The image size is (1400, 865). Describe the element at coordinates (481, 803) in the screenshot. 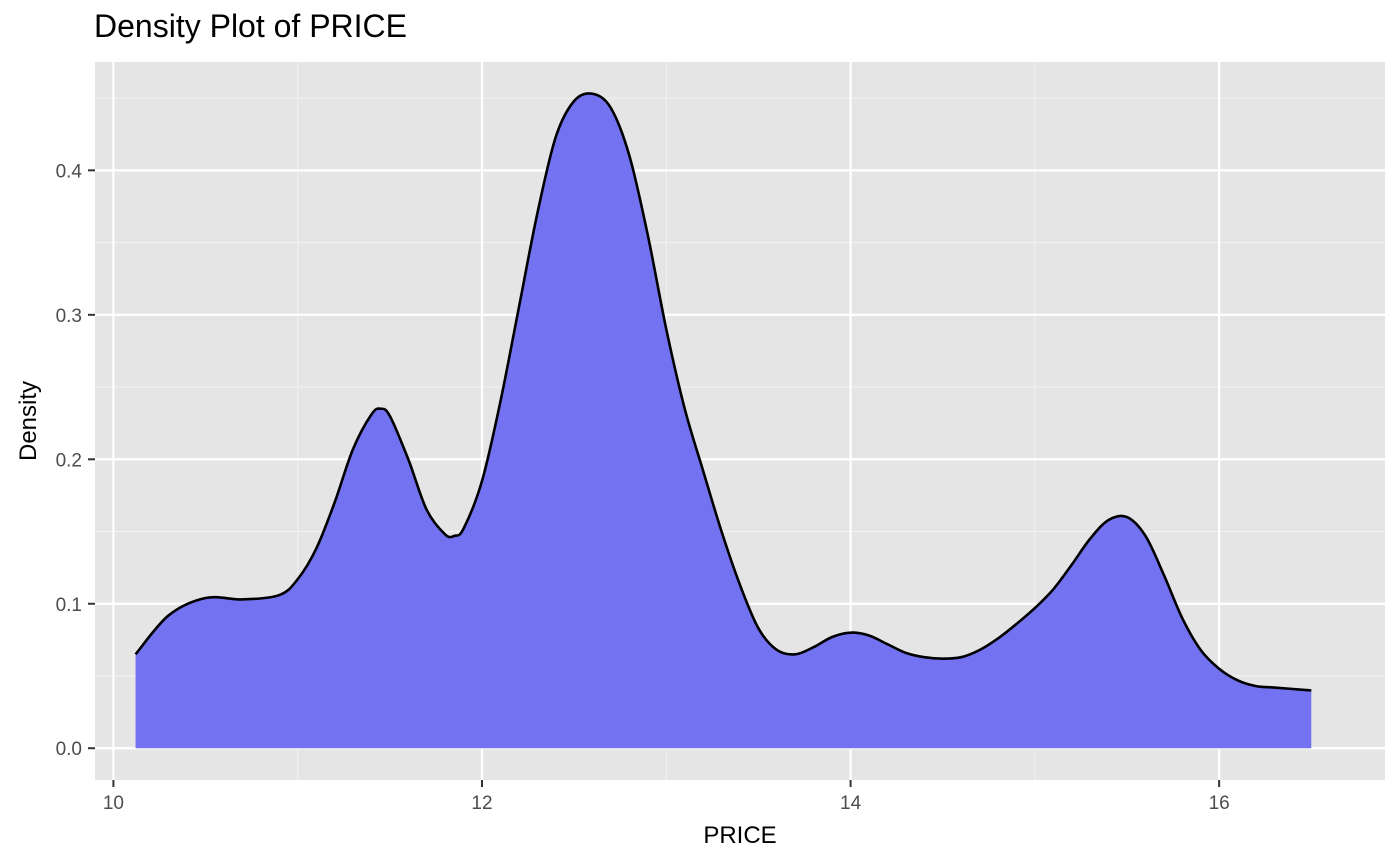

I see `x-tick-label: 12` at that location.